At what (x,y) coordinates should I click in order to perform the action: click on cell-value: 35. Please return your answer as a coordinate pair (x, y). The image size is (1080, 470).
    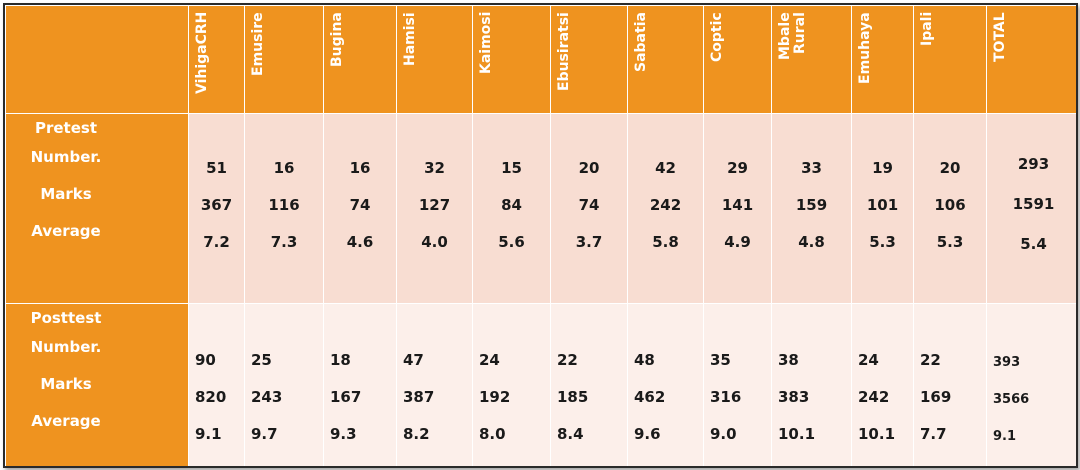
    Looking at the image, I should click on (720, 360).